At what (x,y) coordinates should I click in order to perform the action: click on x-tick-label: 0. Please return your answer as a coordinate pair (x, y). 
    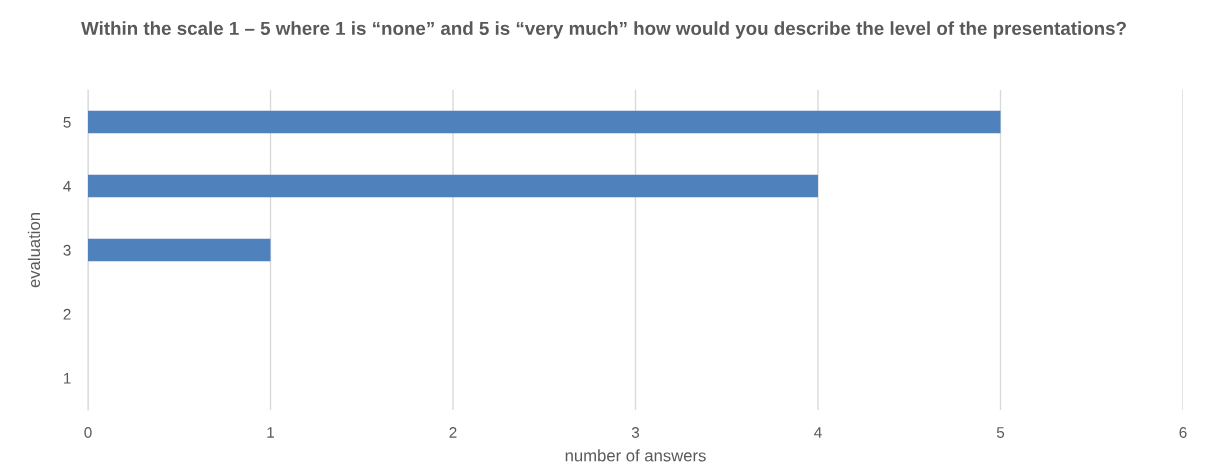
    Looking at the image, I should click on (88, 432).